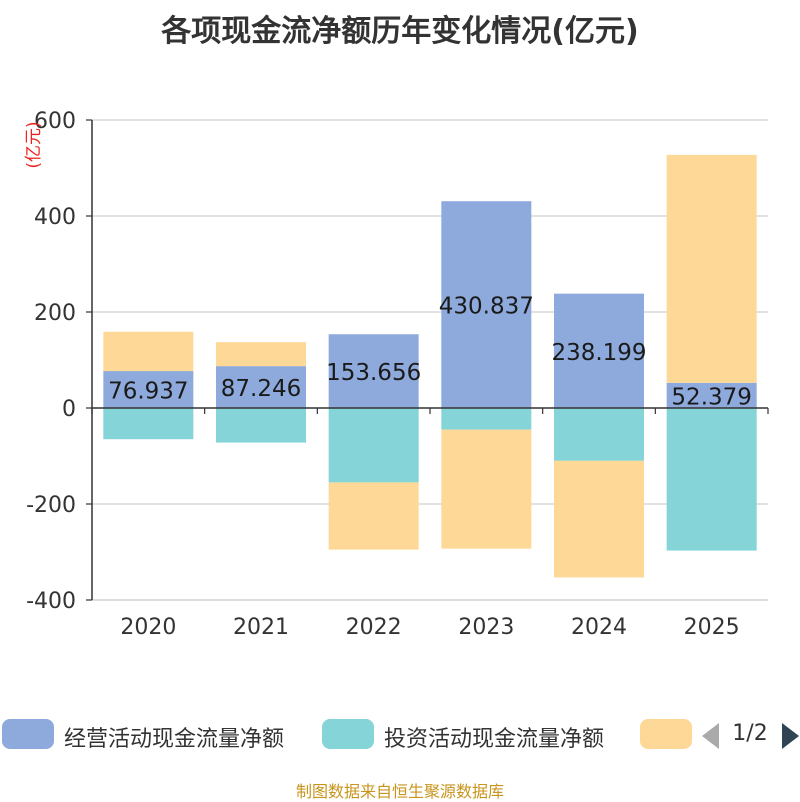 The image size is (800, 802). What do you see at coordinates (486, 489) in the screenshot?
I see `bar-series2-2023` at bounding box center [486, 489].